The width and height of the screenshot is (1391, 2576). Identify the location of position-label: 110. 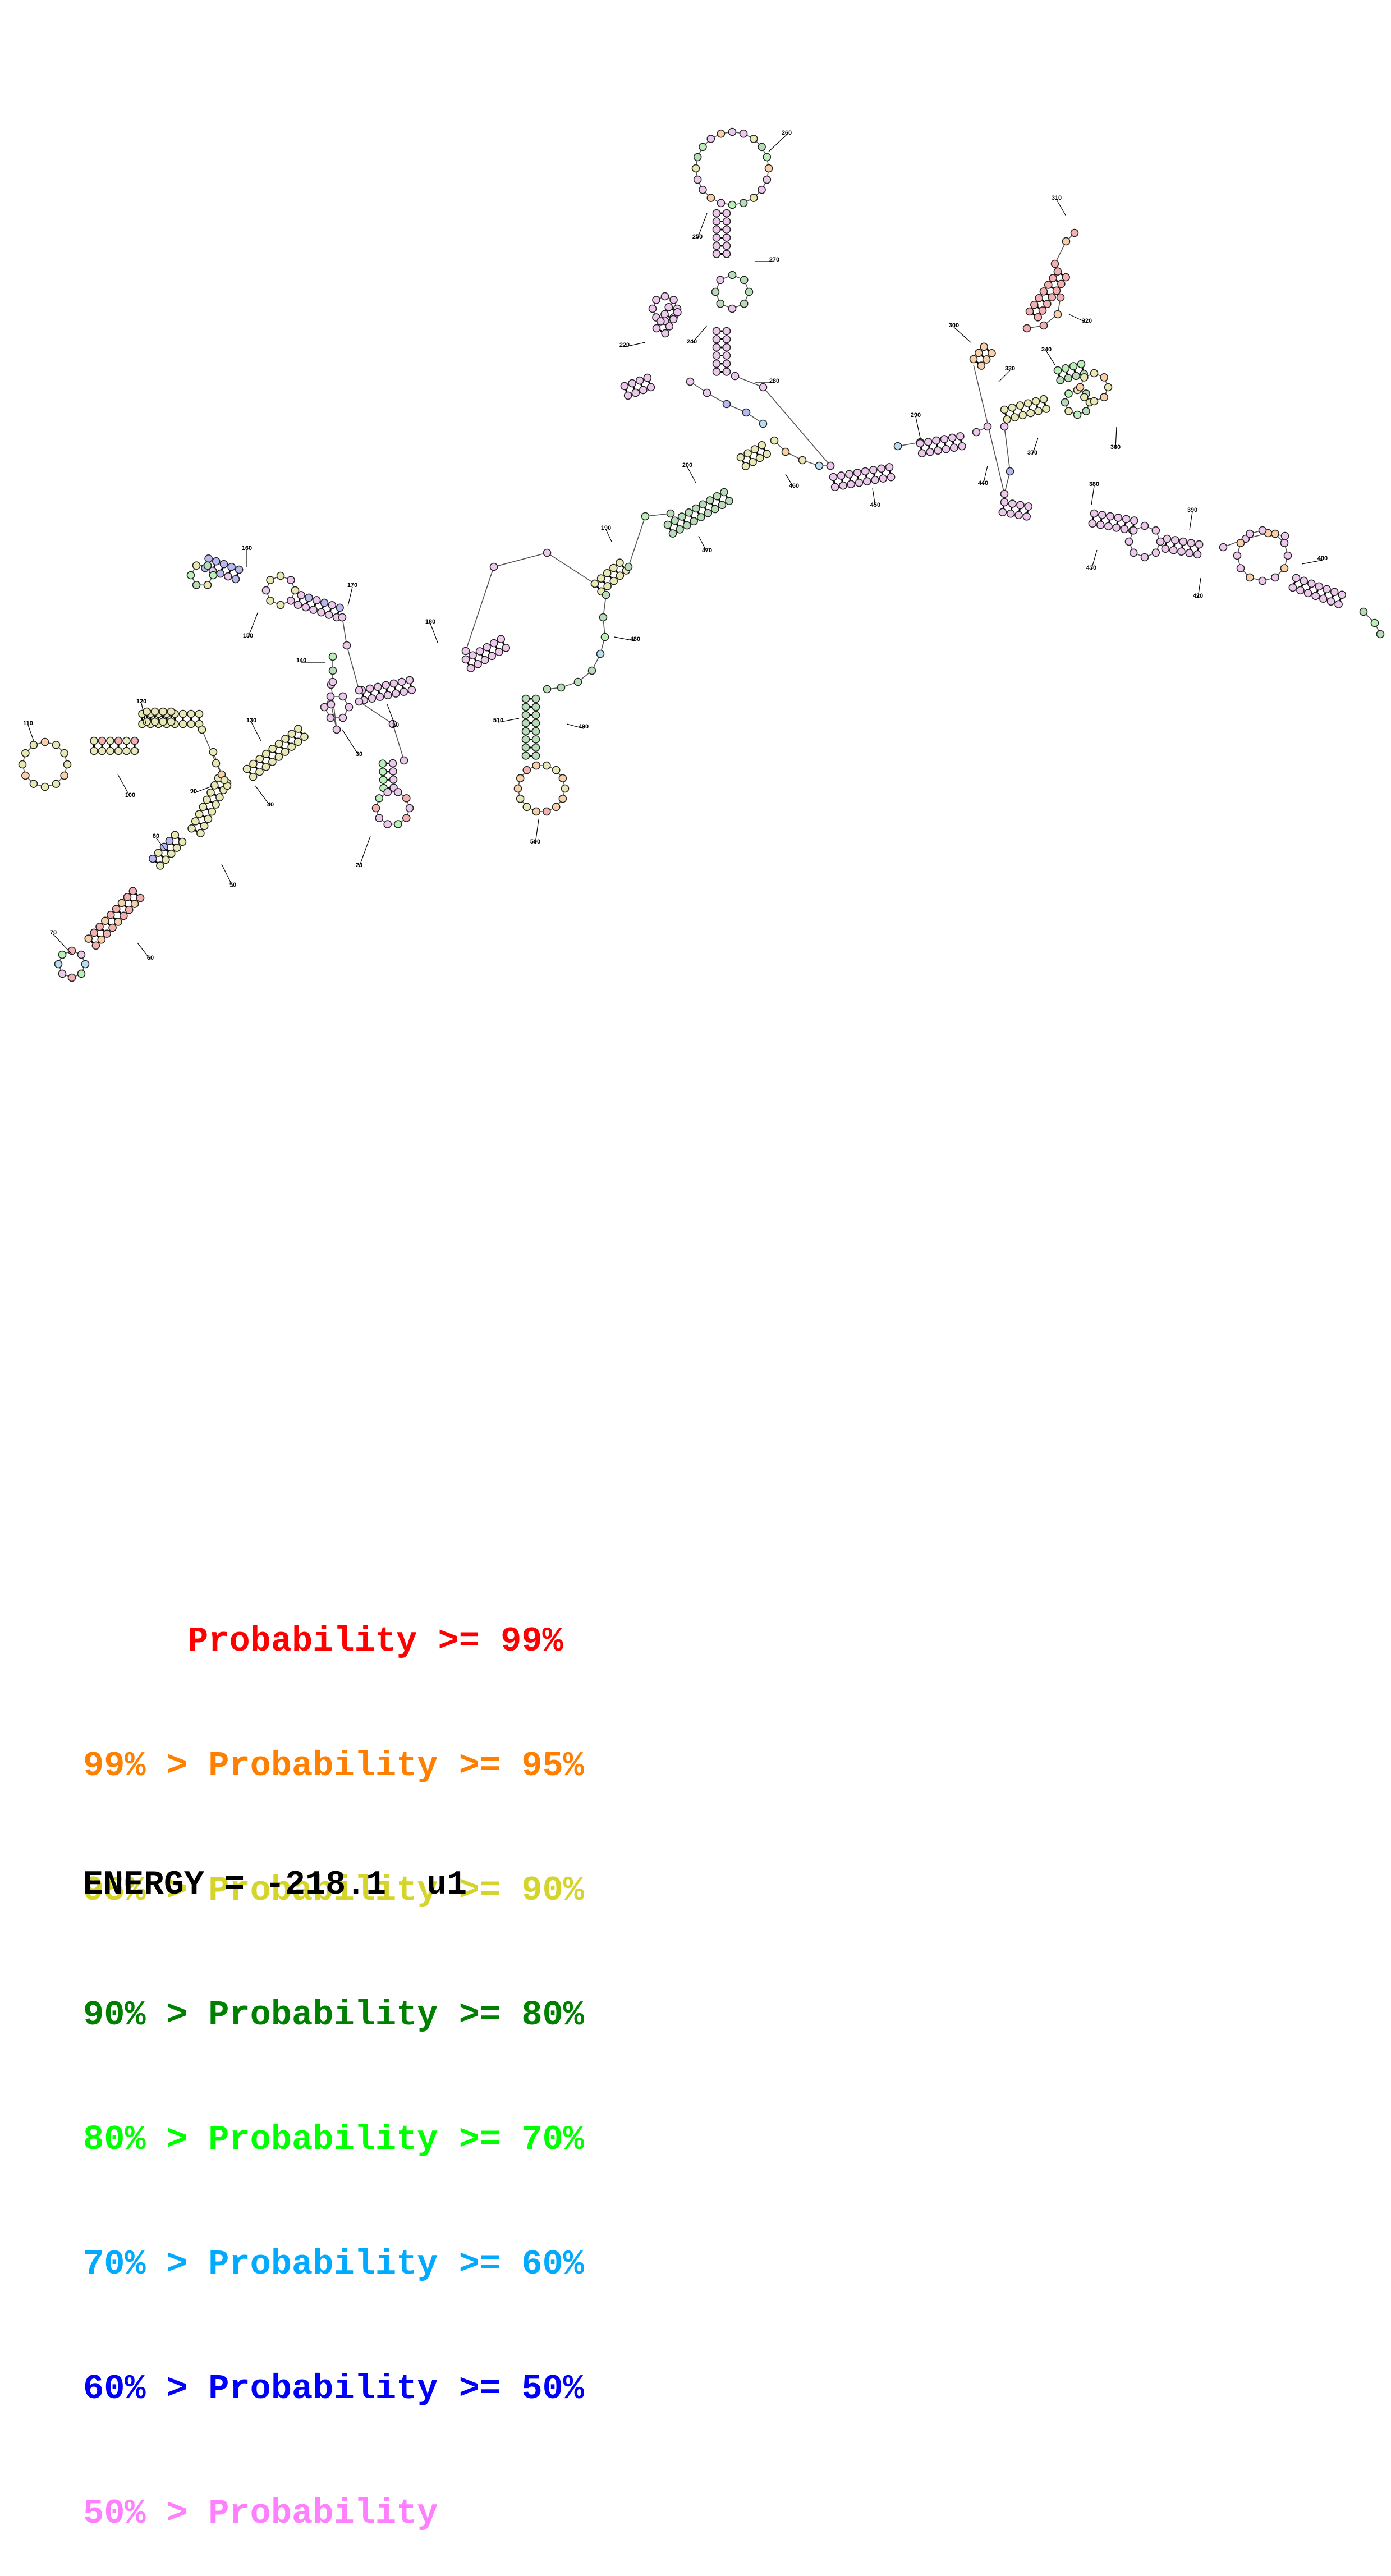
(28, 723).